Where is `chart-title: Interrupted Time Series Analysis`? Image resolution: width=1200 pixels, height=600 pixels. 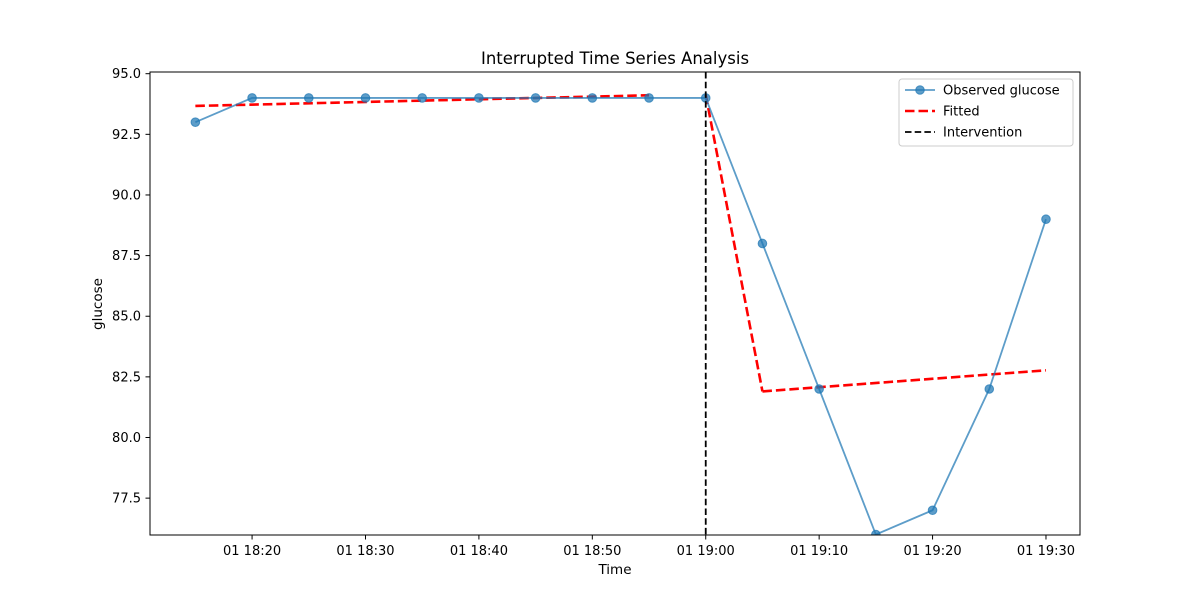
chart-title: Interrupted Time Series Analysis is located at coordinates (615, 58).